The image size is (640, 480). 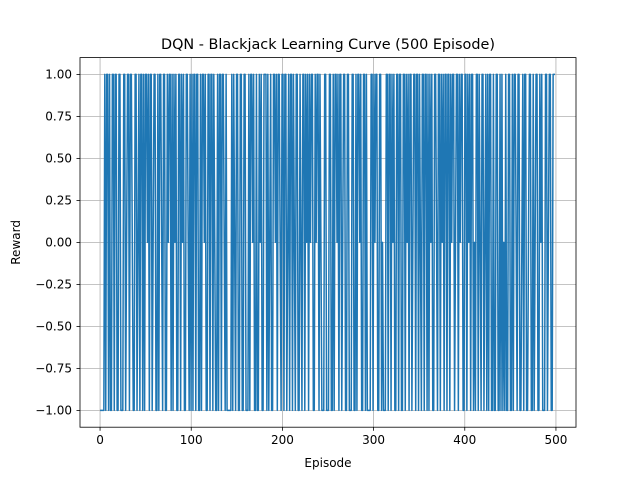 What do you see at coordinates (53, 369) in the screenshot?
I see `y-tick-label: −0.75` at bounding box center [53, 369].